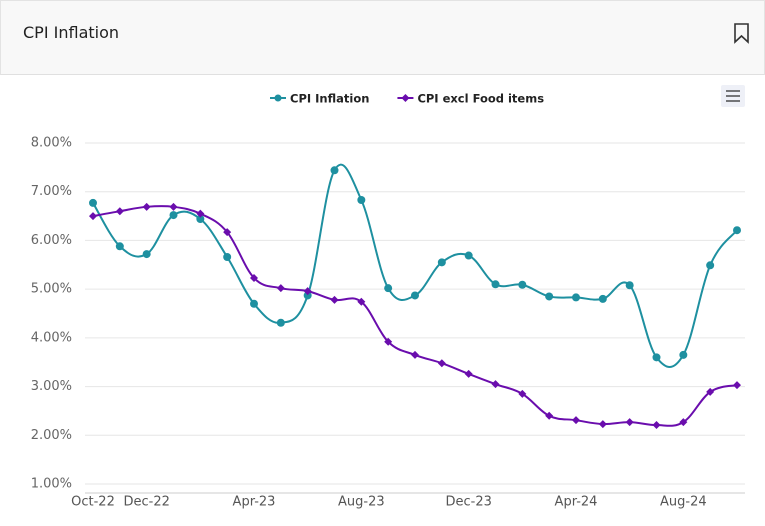  Describe the element at coordinates (361, 502) in the screenshot. I see `x-tick-label: Aug-23` at that location.